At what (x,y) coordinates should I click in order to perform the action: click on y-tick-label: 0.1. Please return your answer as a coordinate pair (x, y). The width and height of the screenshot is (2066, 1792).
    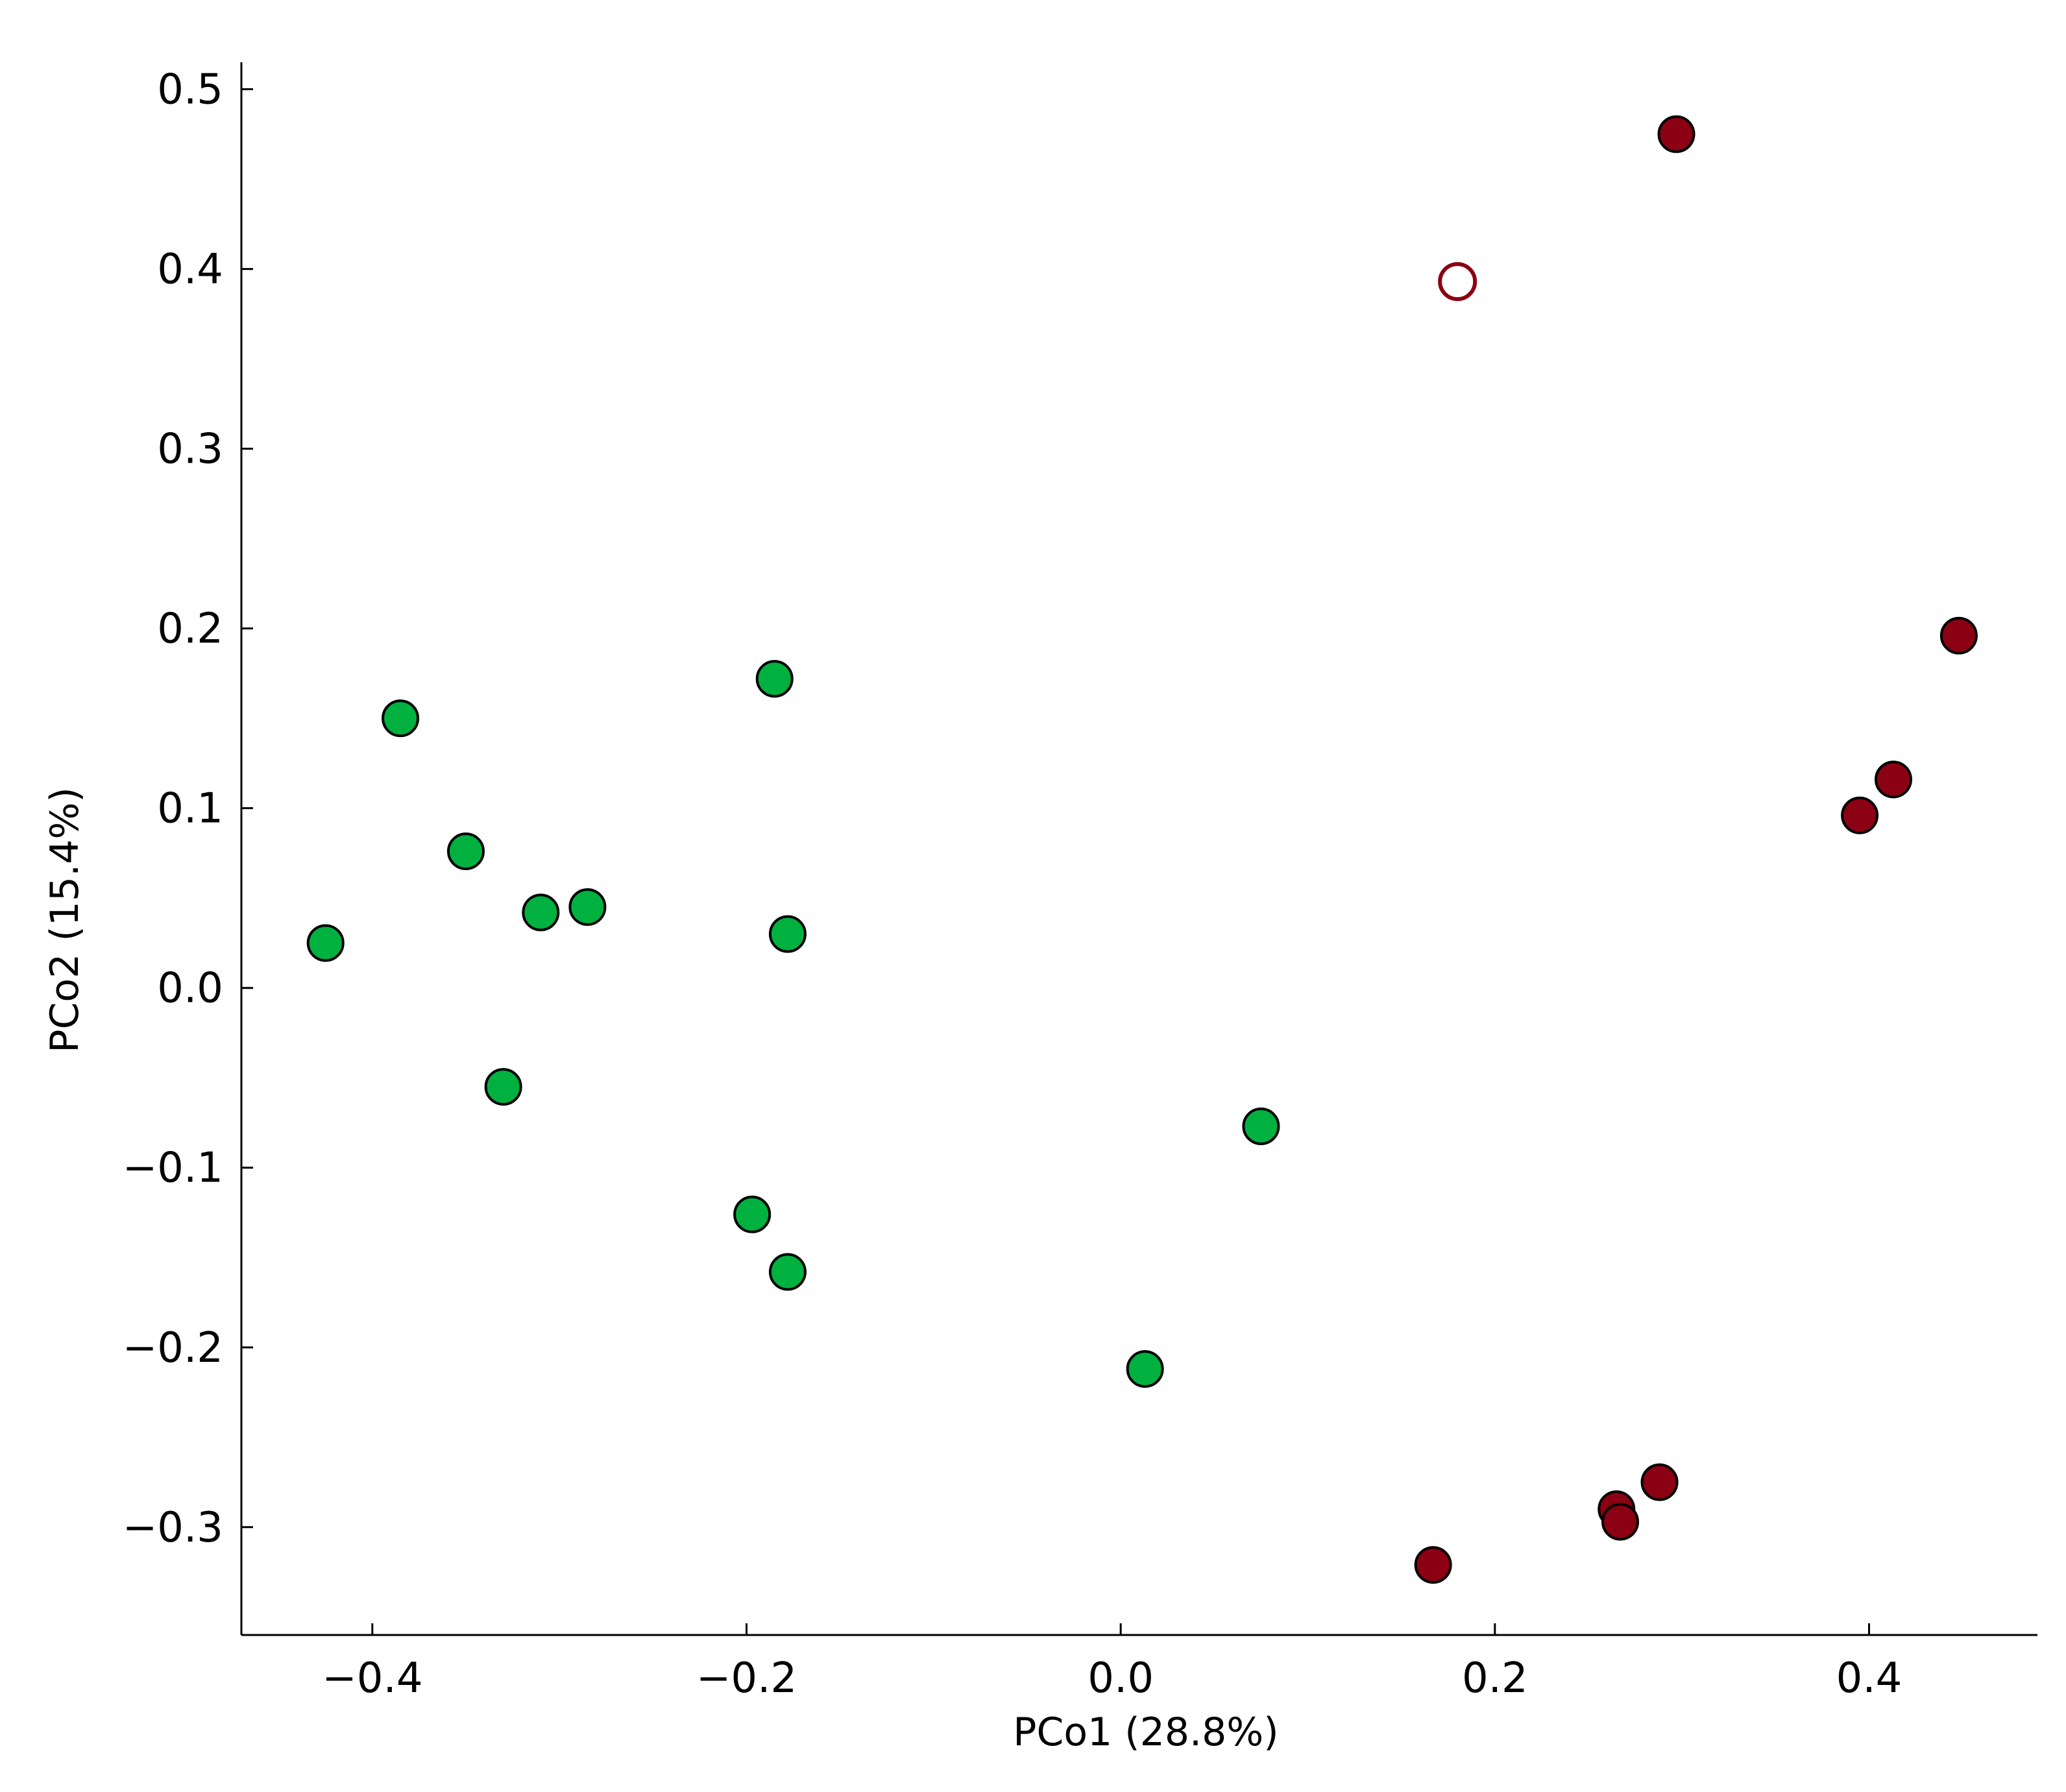
    Looking at the image, I should click on (190, 809).